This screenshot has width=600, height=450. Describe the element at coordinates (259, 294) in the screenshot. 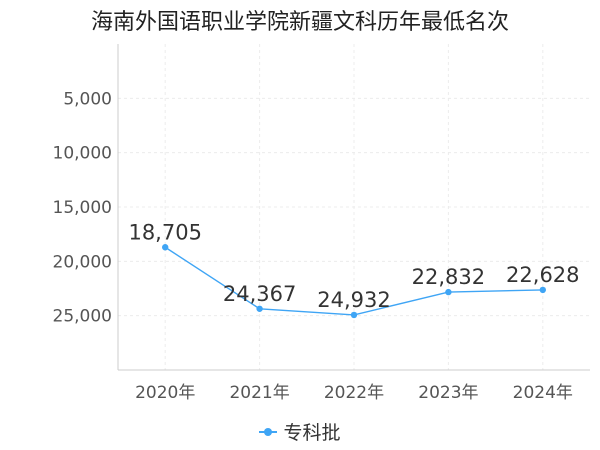

I see `data-label: 24,367` at that location.